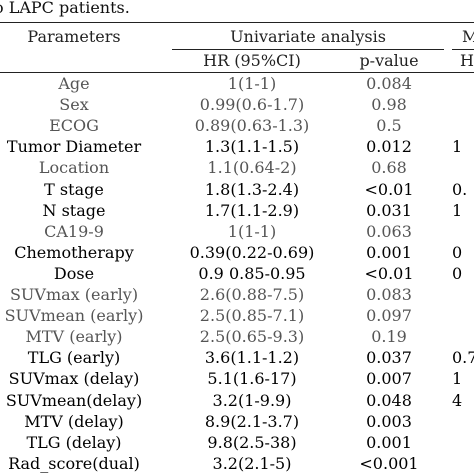 The width and height of the screenshot is (474, 474). I want to click on row-p-value: 0.048, so click(389, 400).